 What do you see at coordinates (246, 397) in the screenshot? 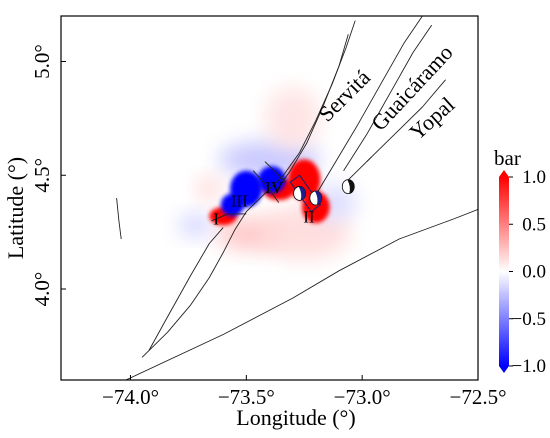
I see `x-tick-label: −73.5°` at bounding box center [246, 397].